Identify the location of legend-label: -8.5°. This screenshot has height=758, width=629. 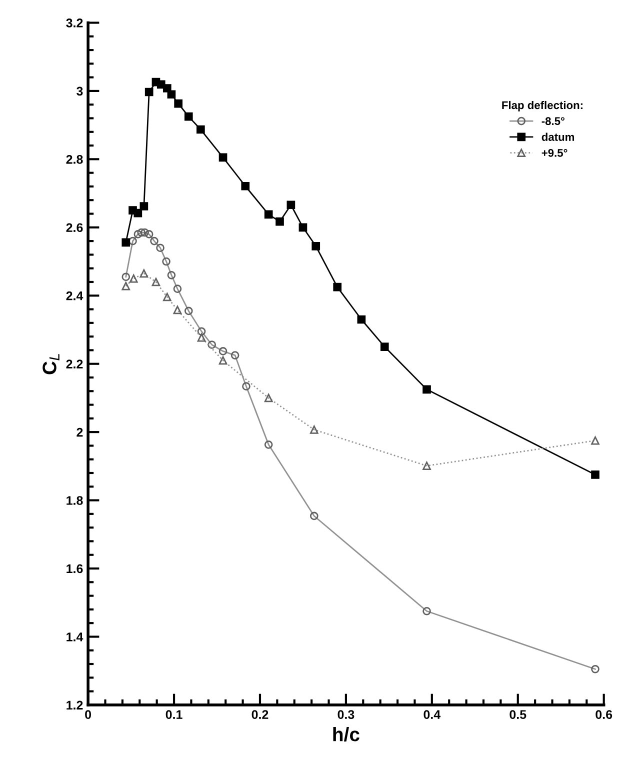
(553, 121).